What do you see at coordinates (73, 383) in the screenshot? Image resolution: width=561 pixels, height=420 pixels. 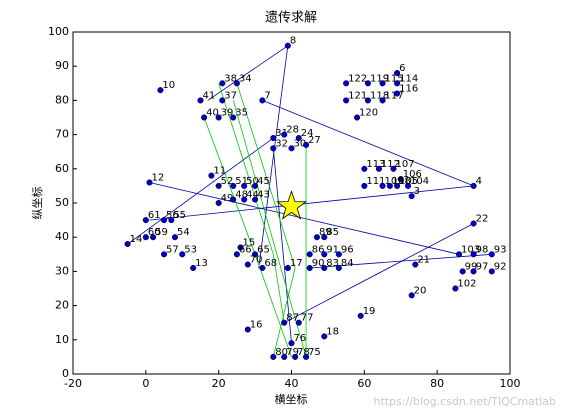 I see `x-tick-label: -20` at bounding box center [73, 383].